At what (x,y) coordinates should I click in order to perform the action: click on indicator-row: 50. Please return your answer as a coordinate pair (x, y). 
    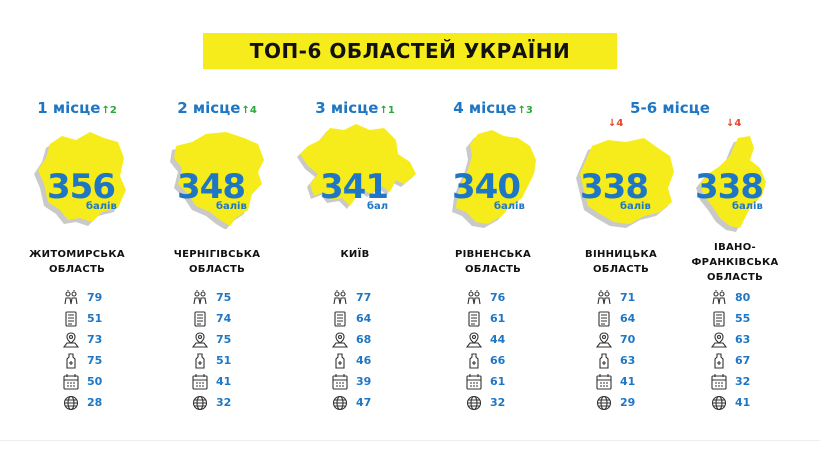
    Looking at the image, I should click on (82, 381).